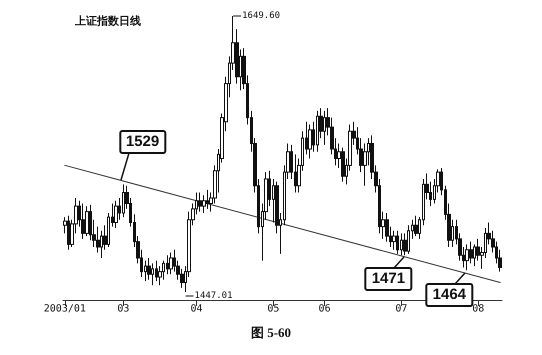 The image size is (542, 355). I want to click on x-tick-label: 06, so click(324, 309).